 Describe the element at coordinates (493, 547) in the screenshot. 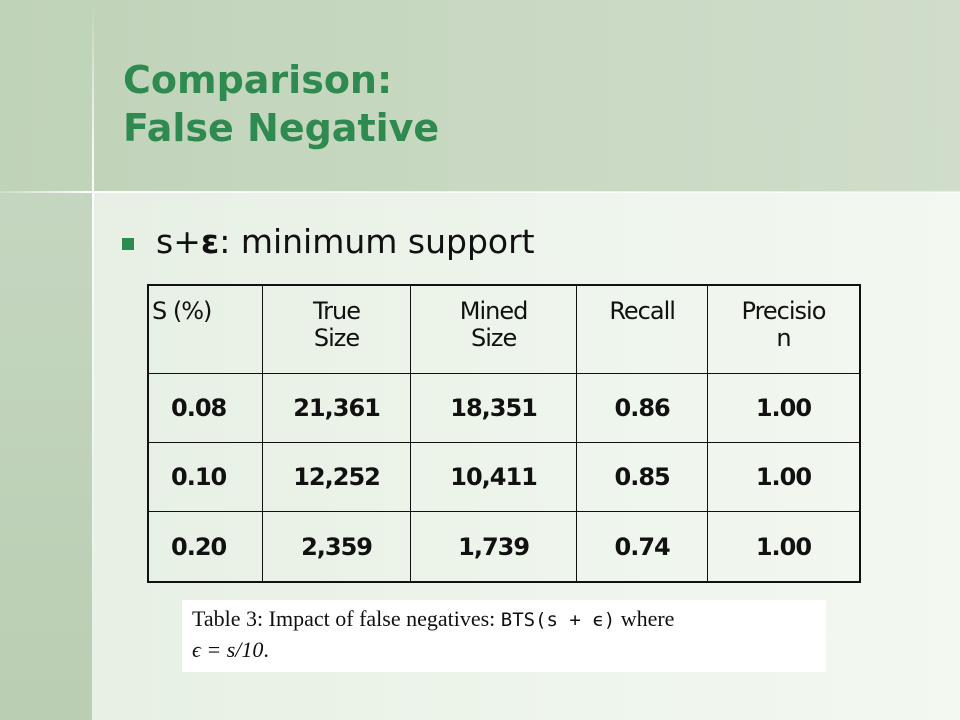

I see `cell-mined-size: 1,739` at that location.